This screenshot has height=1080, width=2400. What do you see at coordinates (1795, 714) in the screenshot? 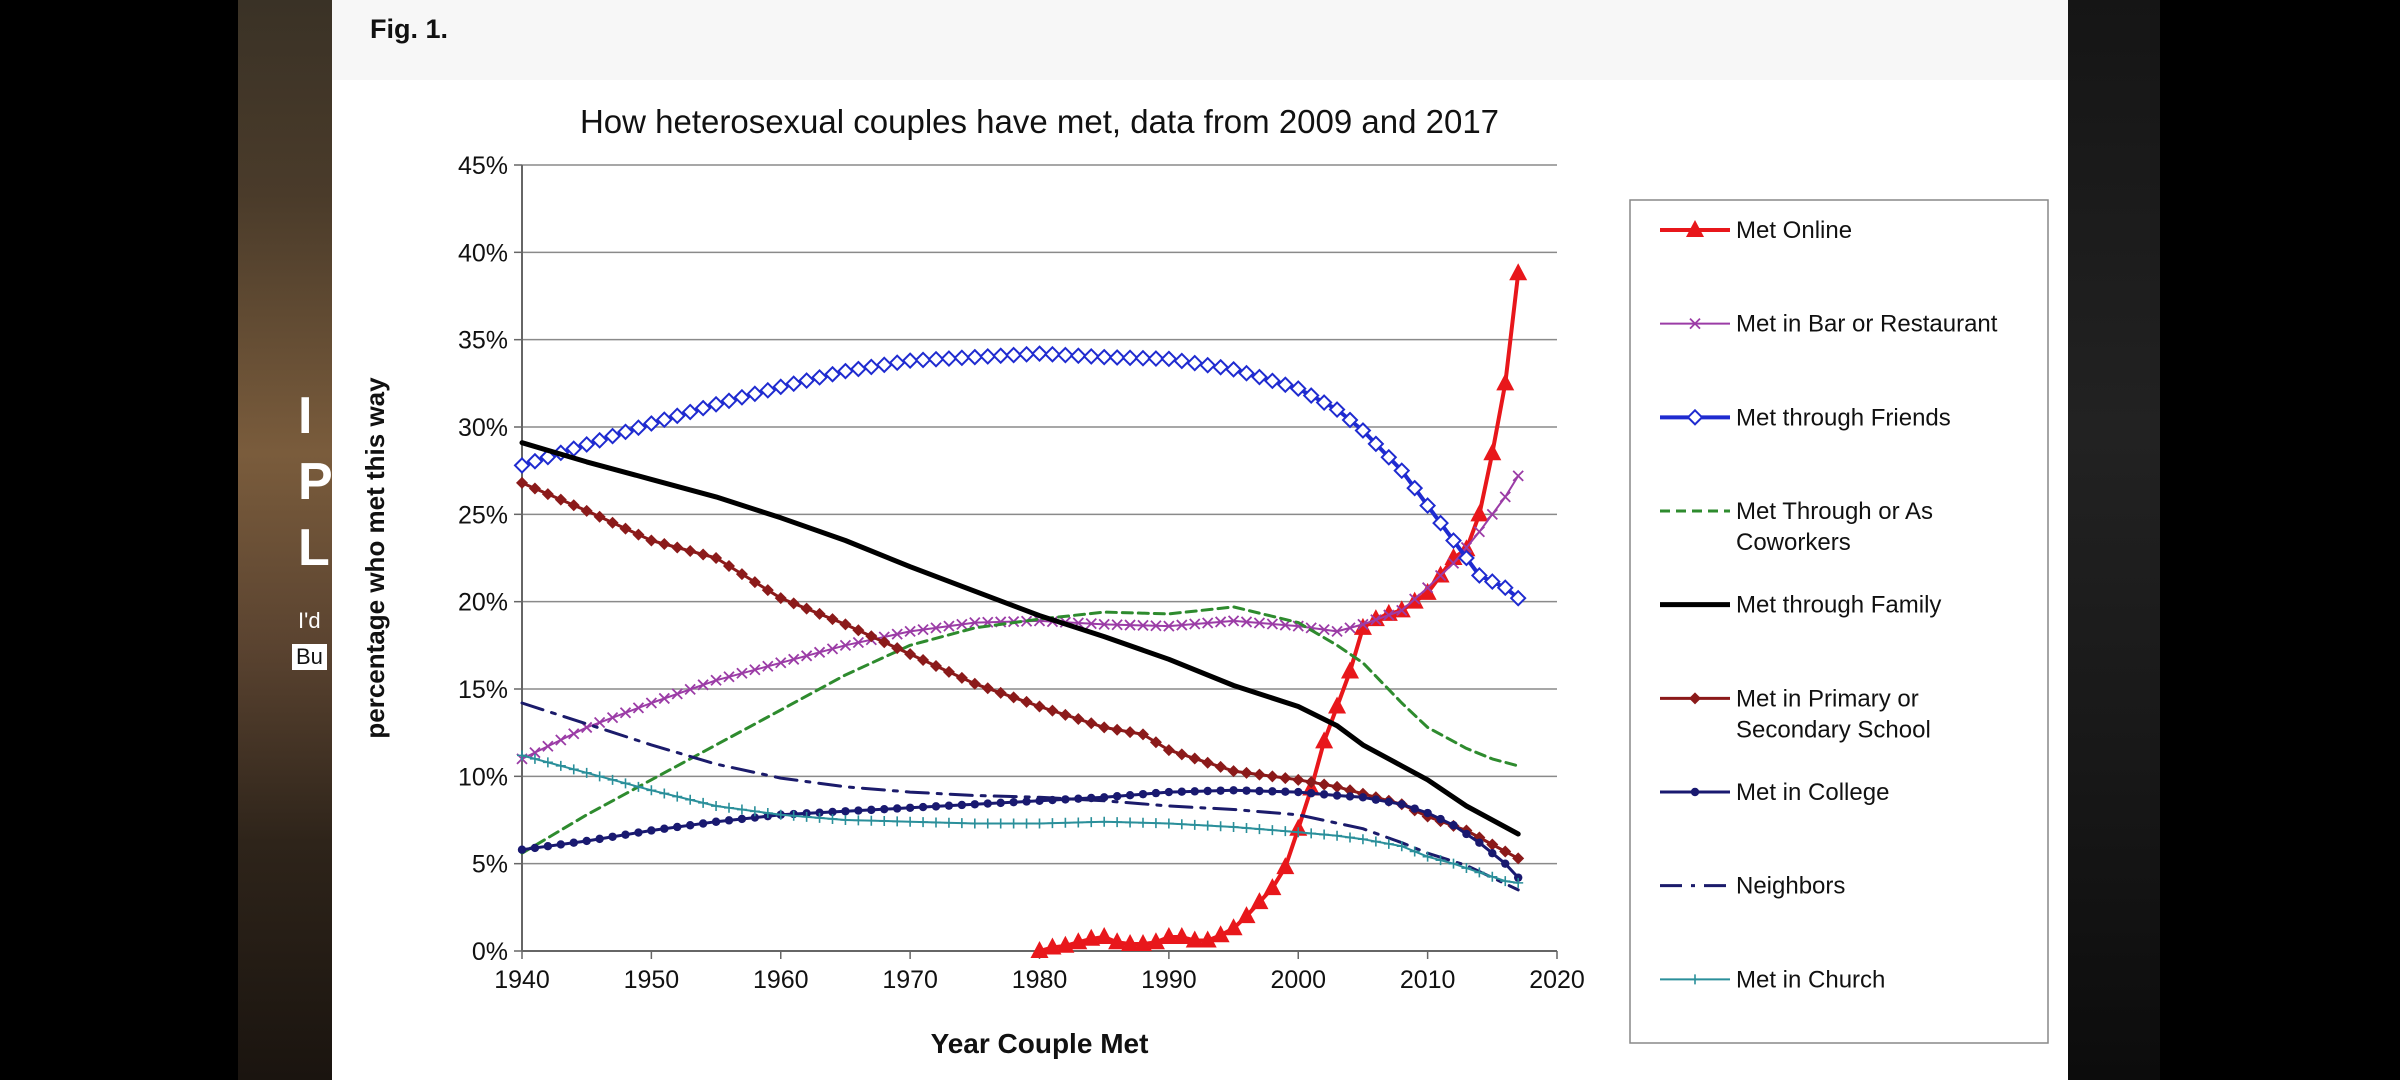
I see `legend-item: Met in Primary or Secondary School` at bounding box center [1795, 714].